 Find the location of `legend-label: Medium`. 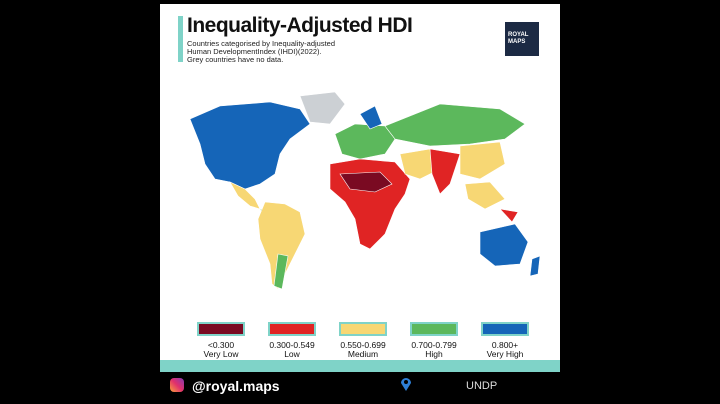

legend-label: Medium is located at coordinates (363, 354).